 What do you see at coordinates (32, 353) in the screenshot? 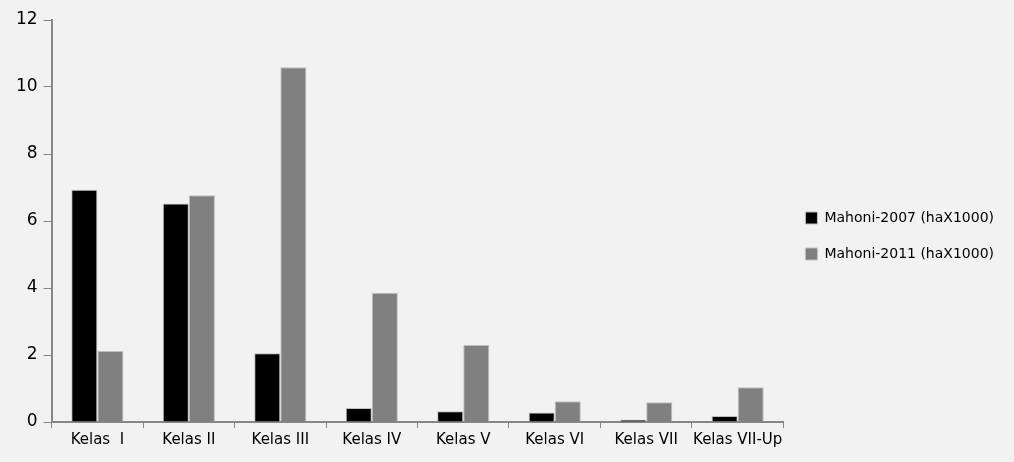
I see `y-tick-label: 2` at bounding box center [32, 353].